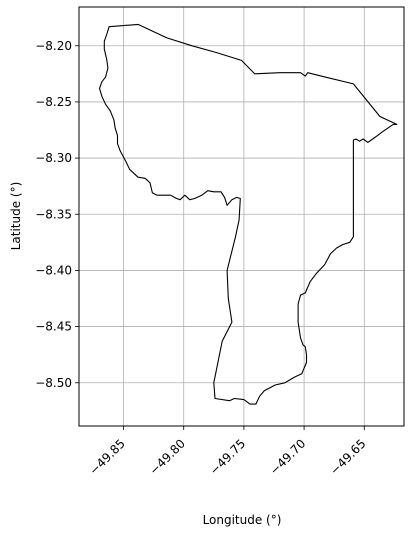  Describe the element at coordinates (16, 216) in the screenshot. I see `y-axis-label: Latitude (°)` at that location.